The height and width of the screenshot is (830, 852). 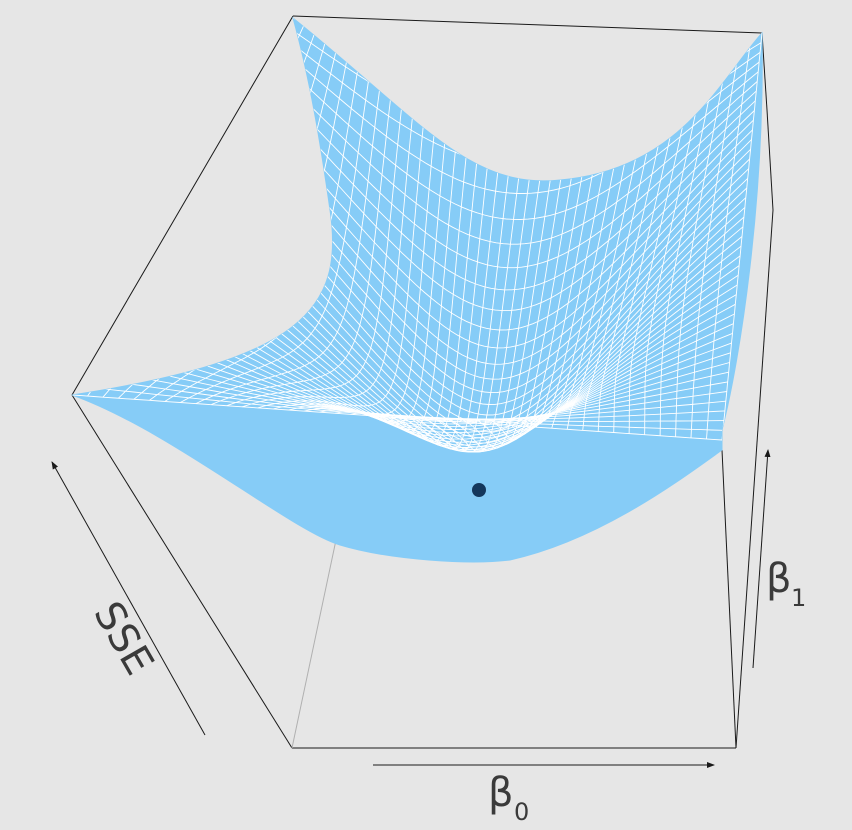 What do you see at coordinates (527, 24) in the screenshot?
I see `box-edge-top-back` at bounding box center [527, 24].